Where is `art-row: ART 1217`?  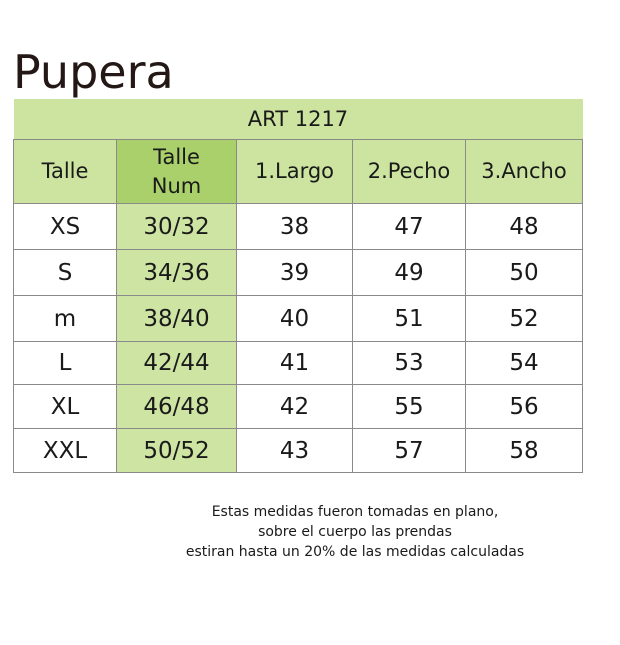
art-row: ART 1217 is located at coordinates (298, 119).